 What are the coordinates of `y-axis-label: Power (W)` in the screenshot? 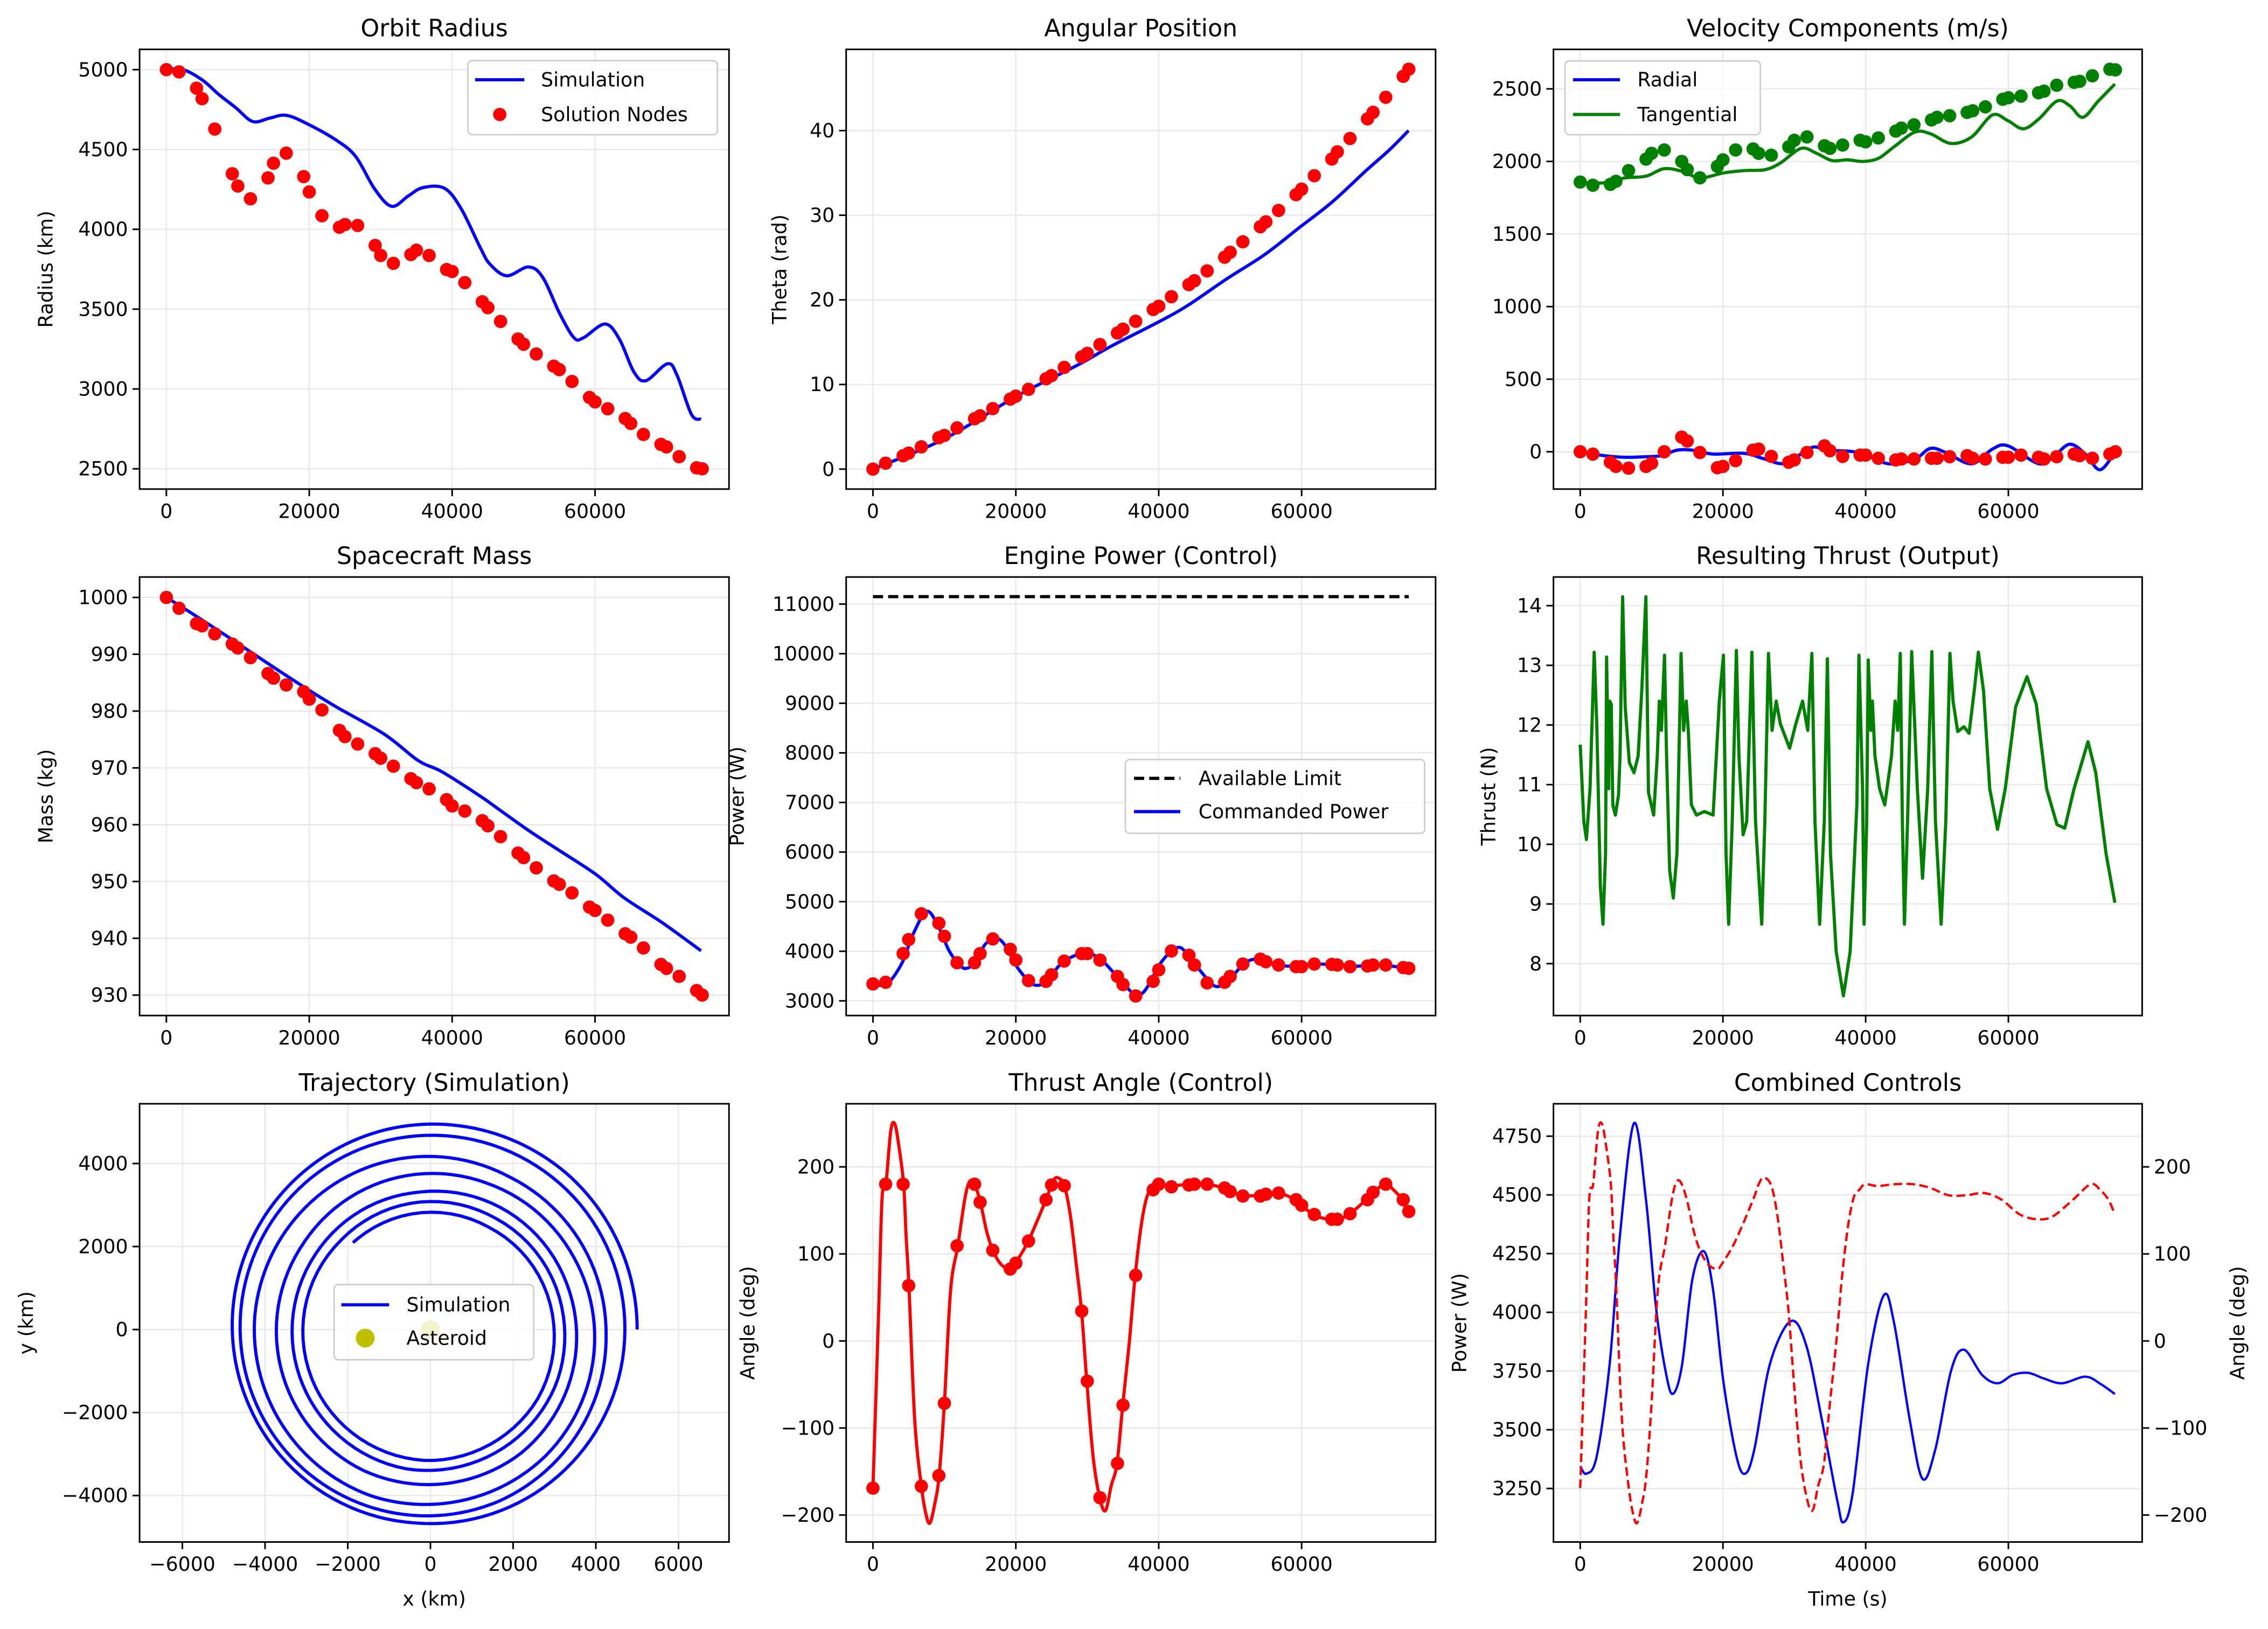 It's located at (1459, 1323).